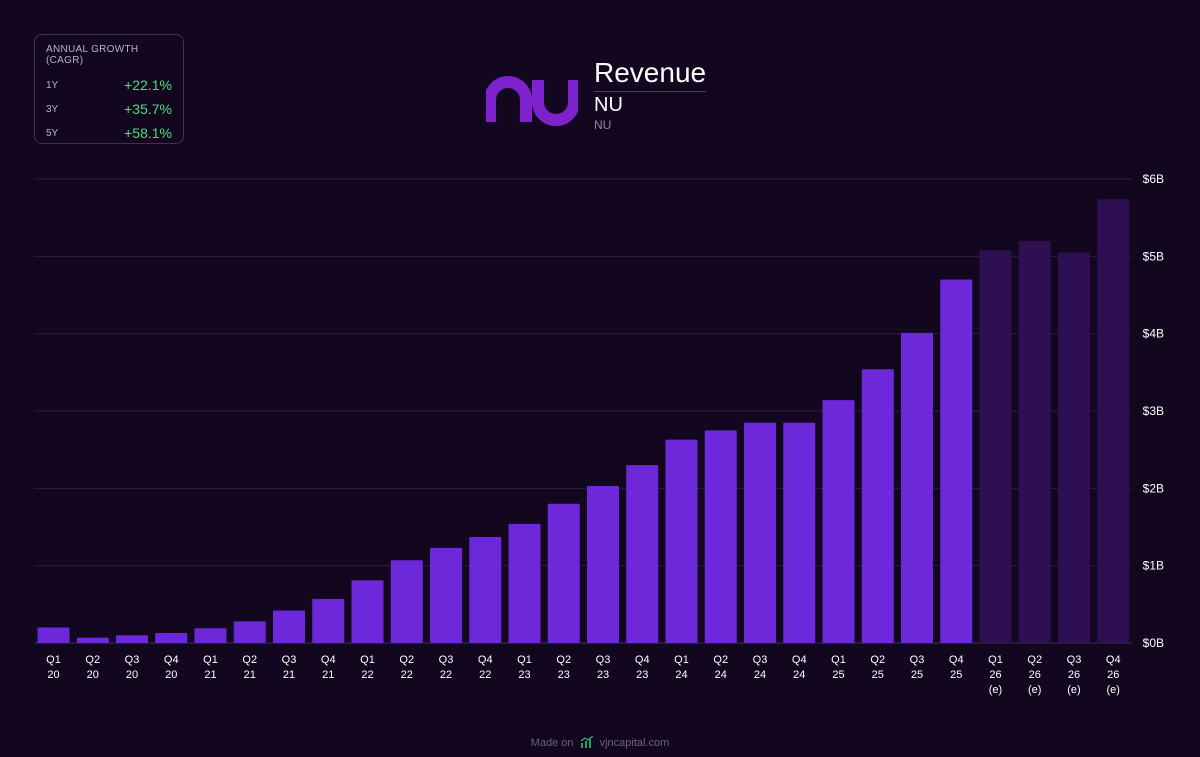 This screenshot has height=757, width=1200. What do you see at coordinates (956, 667) in the screenshot?
I see `x-tick-label: Q4 25` at bounding box center [956, 667].